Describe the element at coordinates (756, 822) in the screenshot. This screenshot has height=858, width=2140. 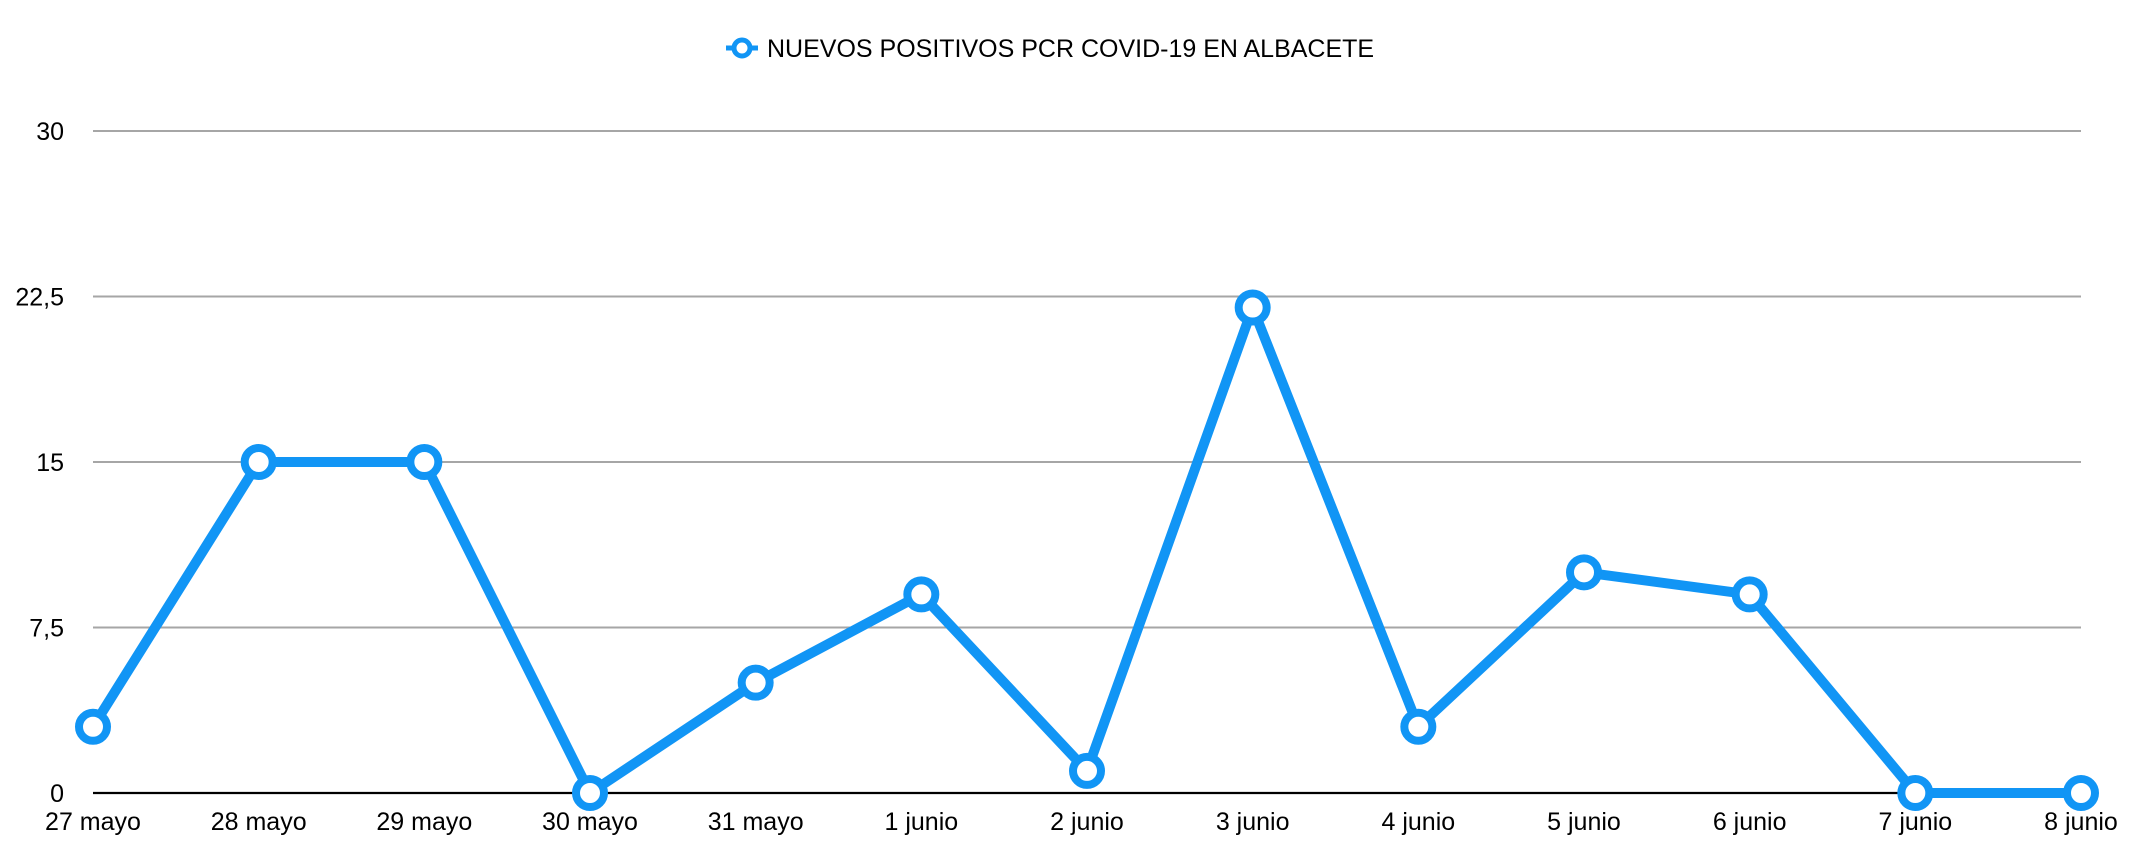
I see `x-tick-label: 31 mayo` at that location.